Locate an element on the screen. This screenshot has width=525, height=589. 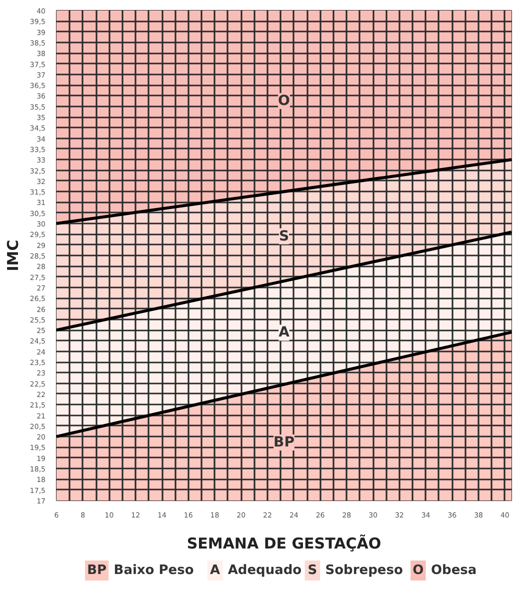
legend-label: Adequado is located at coordinates (265, 570).